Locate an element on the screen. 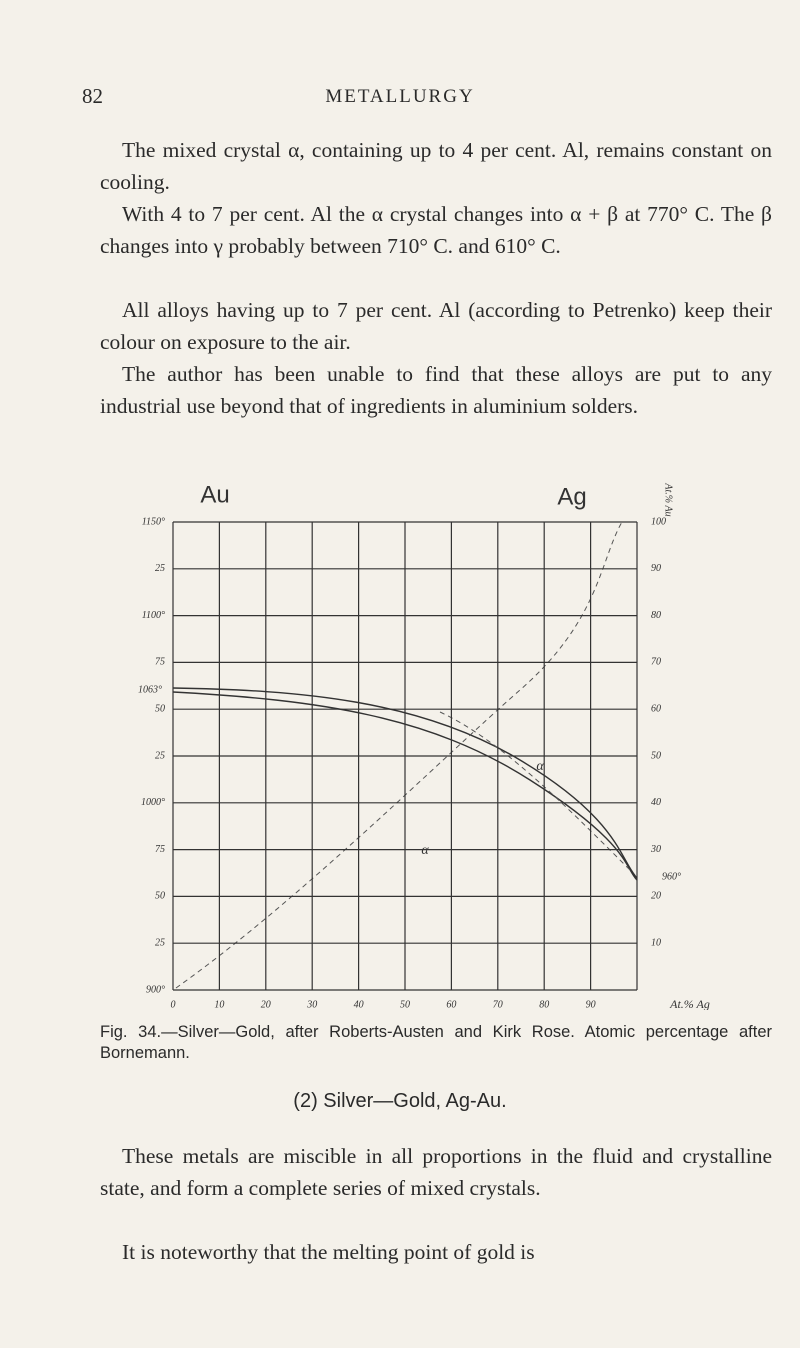 The width and height of the screenshot is (800, 1348). axis-title: At.% Ag is located at coordinates (689, 1003).